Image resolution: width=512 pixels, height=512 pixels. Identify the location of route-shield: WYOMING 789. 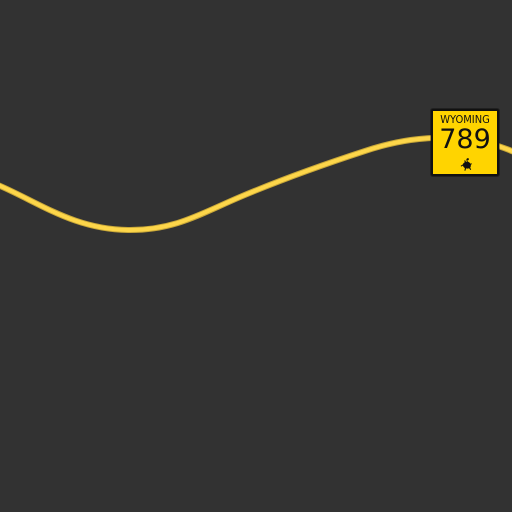
(465, 142).